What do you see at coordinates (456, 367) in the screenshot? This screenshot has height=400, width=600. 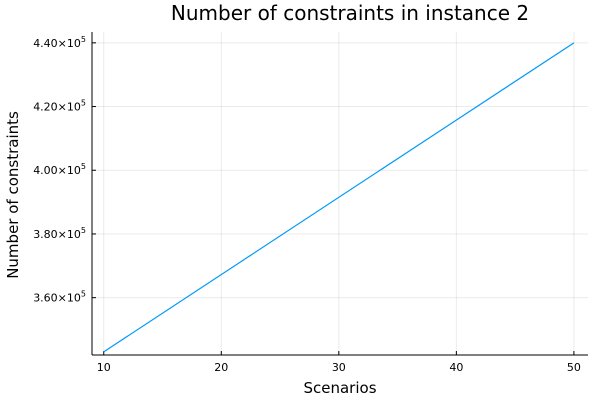 I see `x-tick-label: 40` at bounding box center [456, 367].